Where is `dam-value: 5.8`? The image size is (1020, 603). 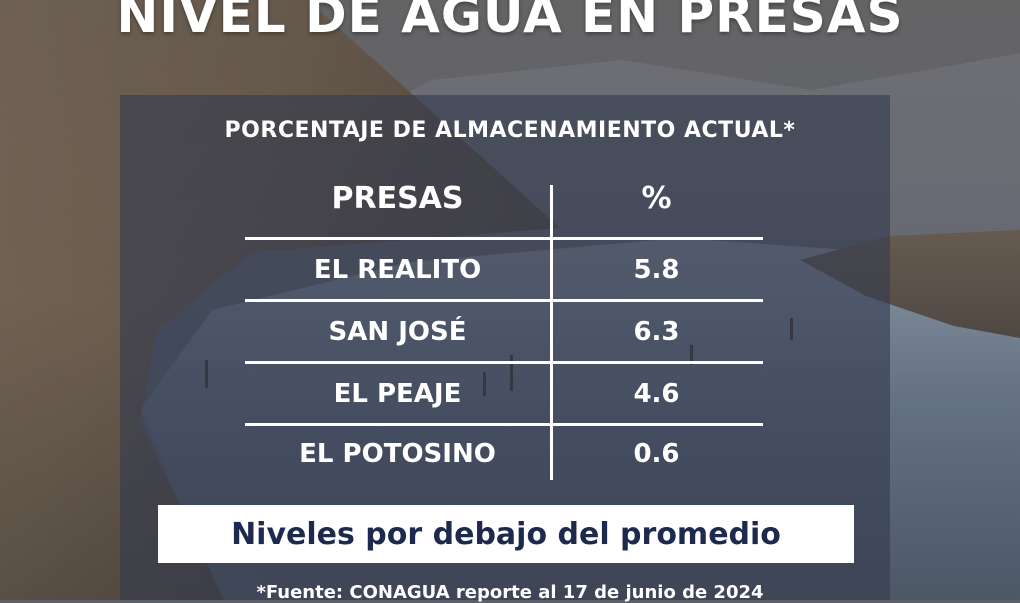 dam-value: 5.8 is located at coordinates (656, 270).